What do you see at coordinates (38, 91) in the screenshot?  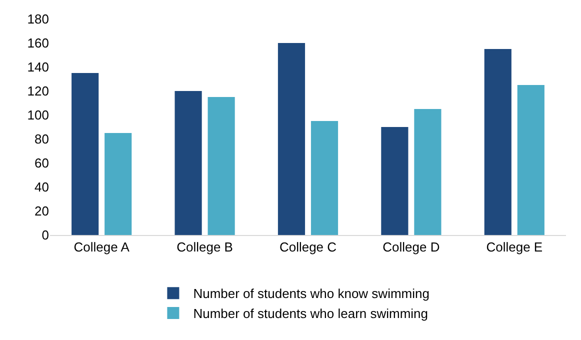 I see `y-tick-label: 120` at bounding box center [38, 91].